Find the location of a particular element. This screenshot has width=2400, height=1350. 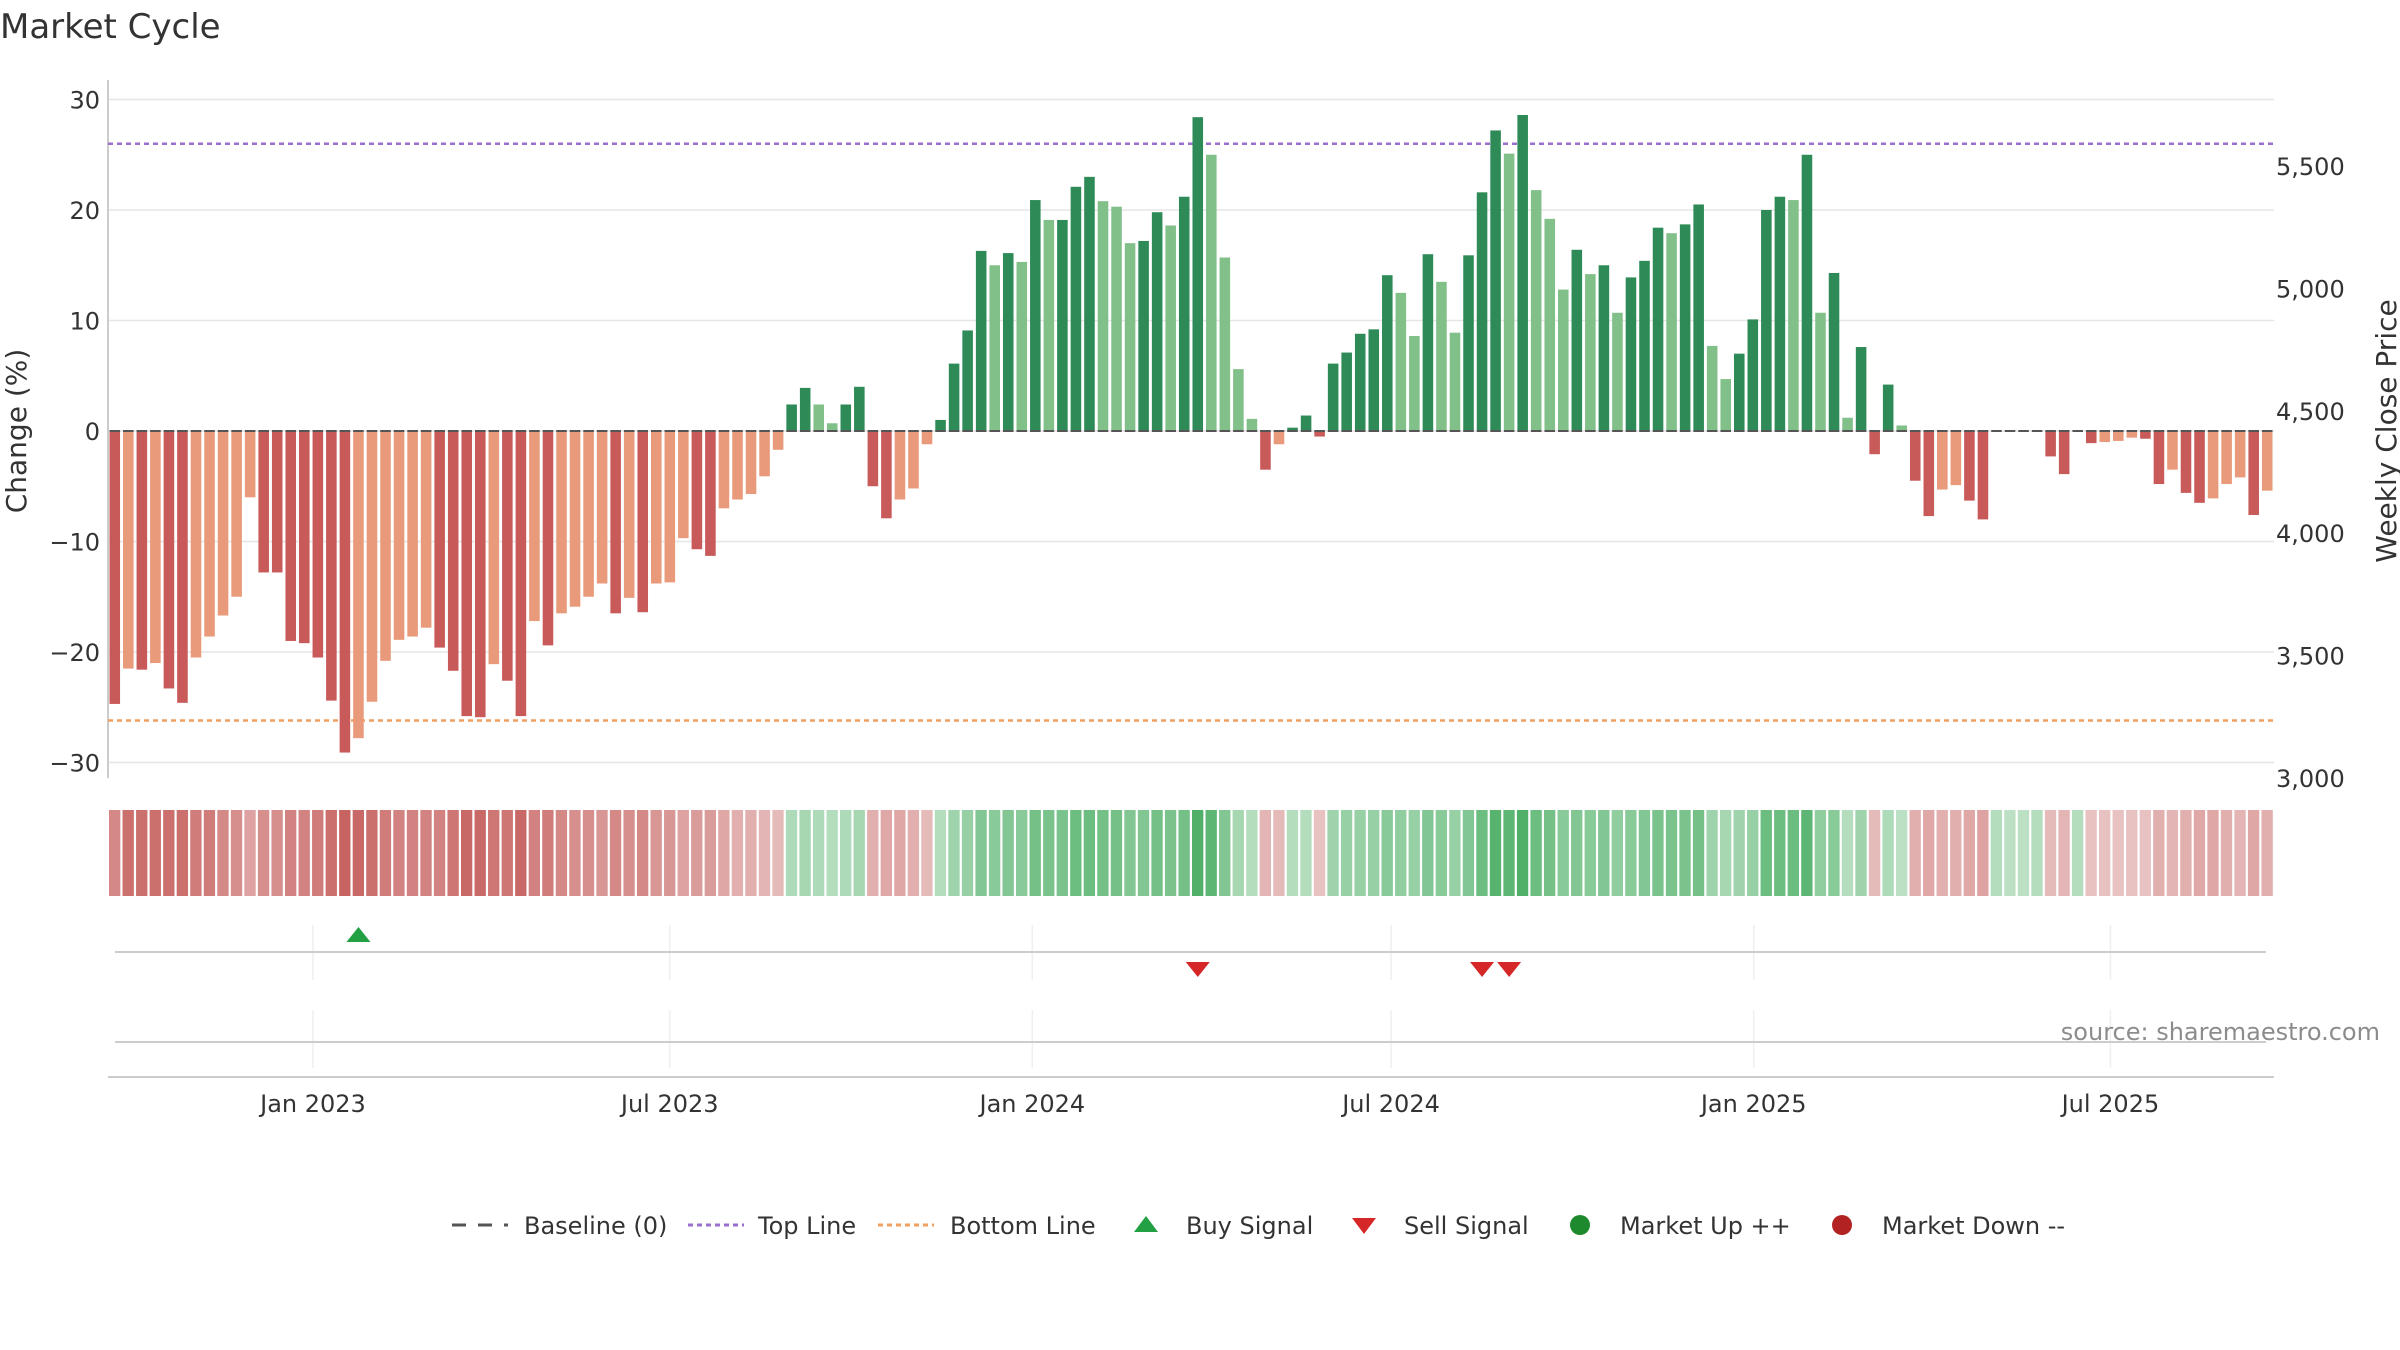

legend-label: Market Down -- is located at coordinates (1973, 1226).